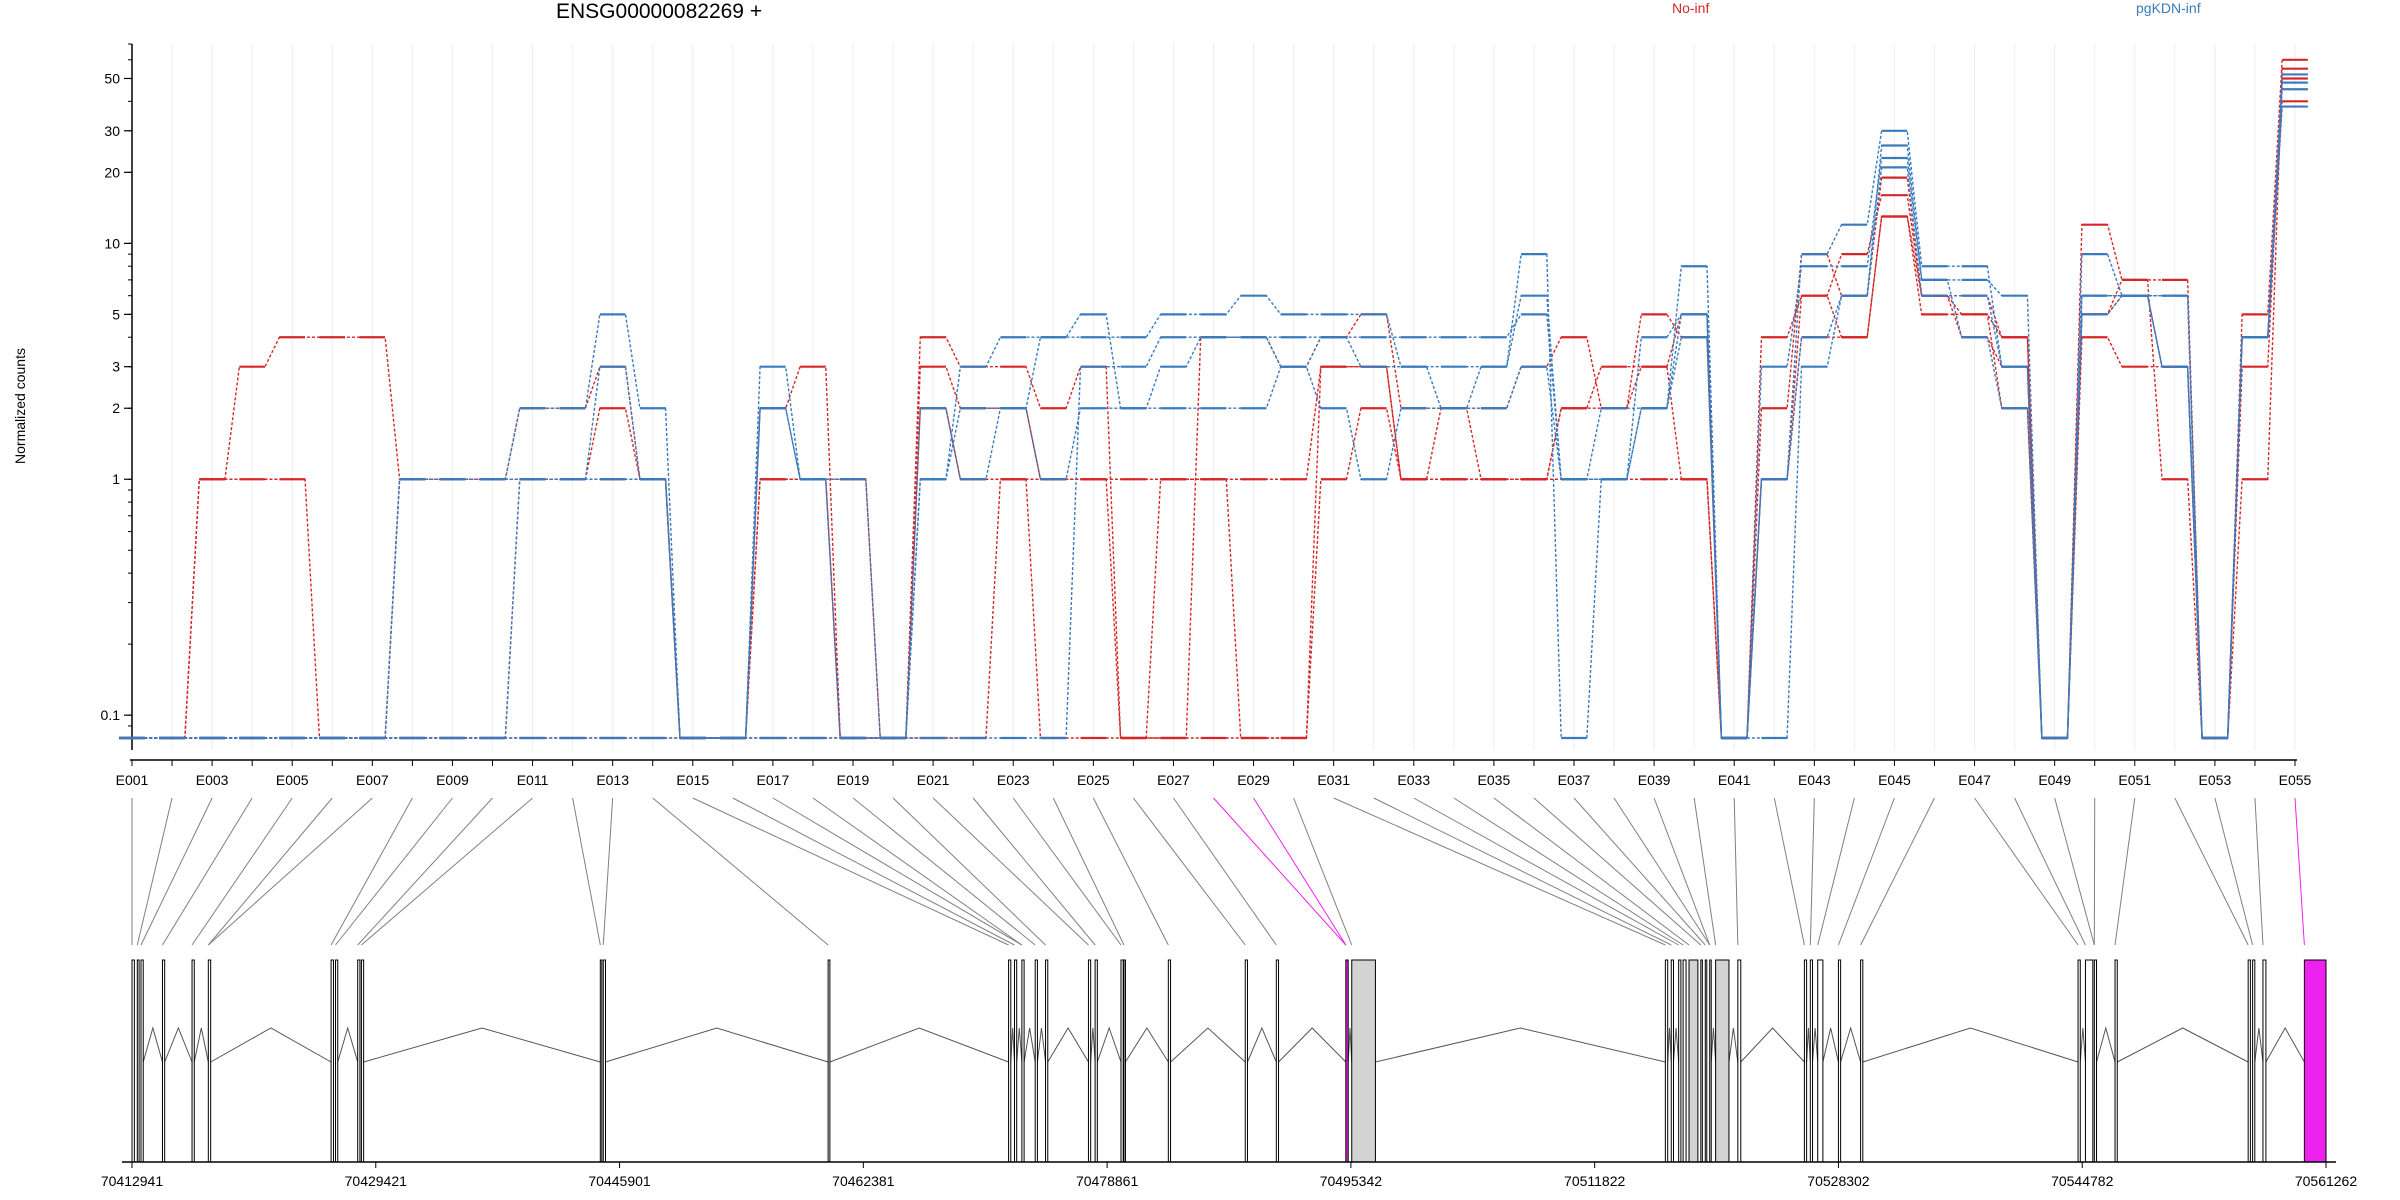 The image size is (2400, 1200). I want to click on x-tick-label: E001, so click(132, 780).